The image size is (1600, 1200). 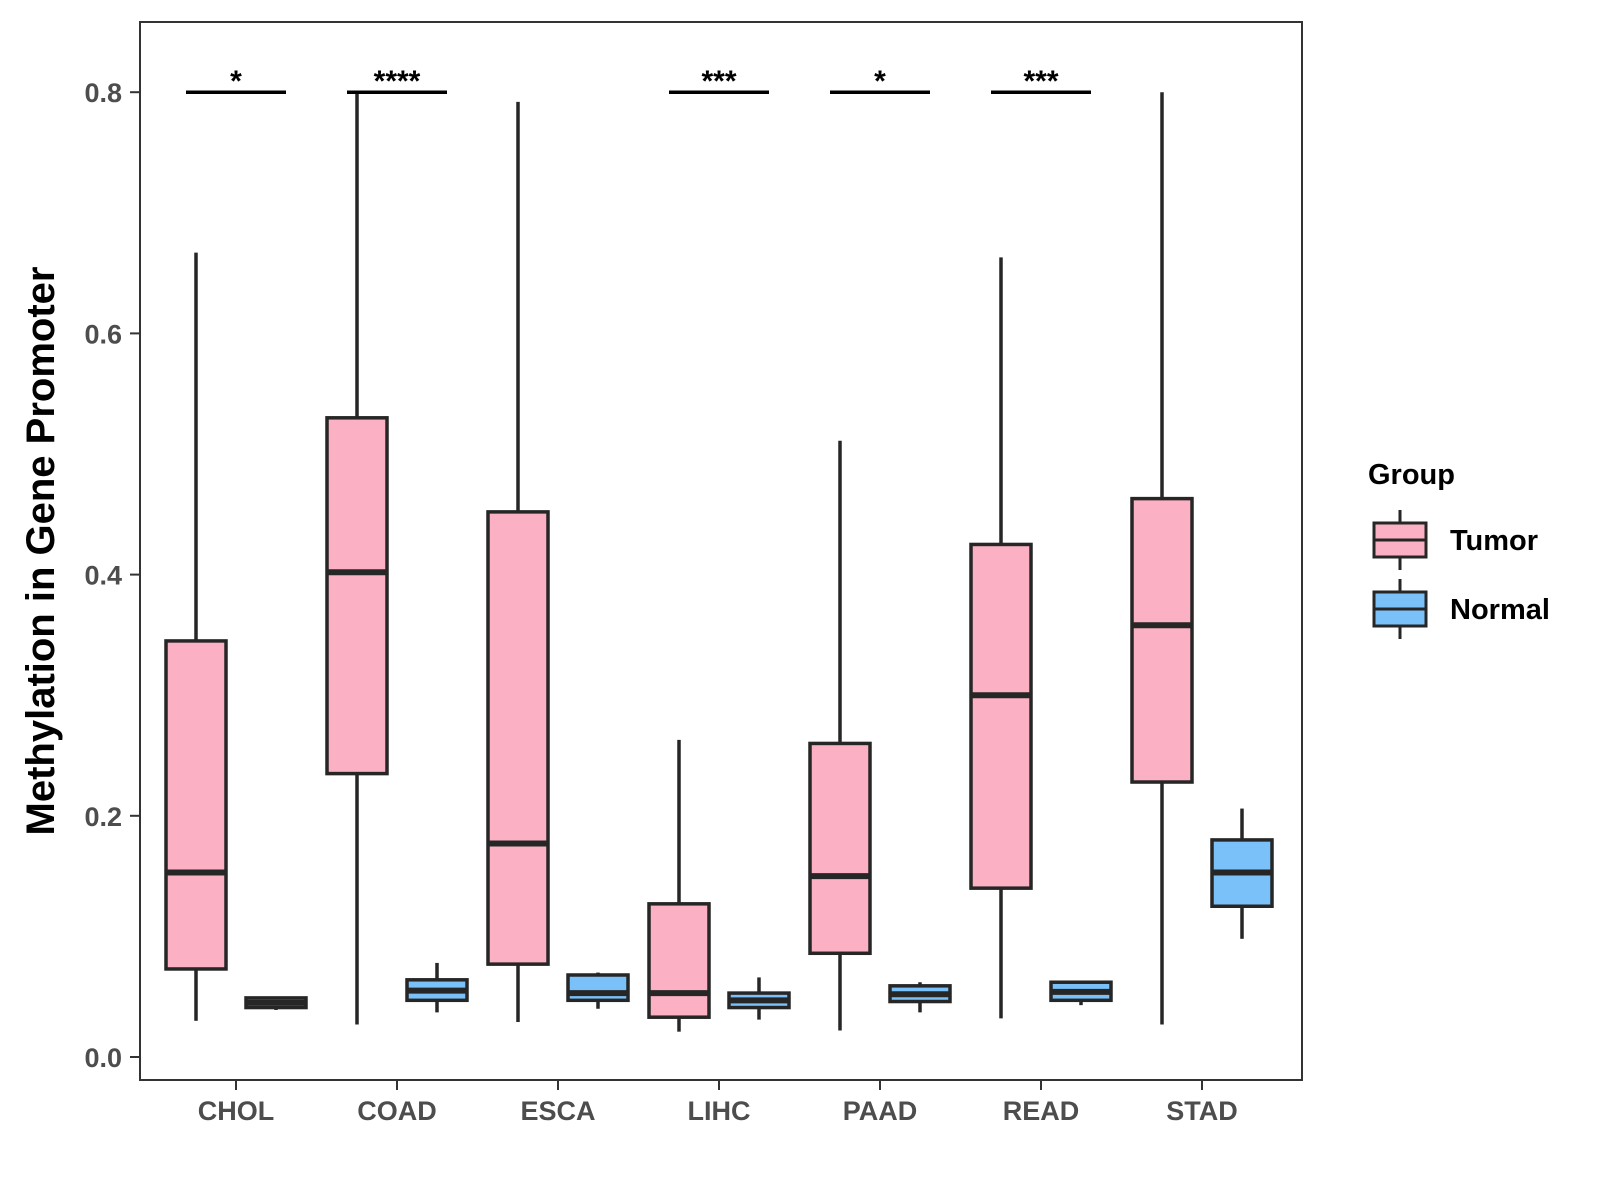 I want to click on box-tumor-chol, so click(x=196, y=636).